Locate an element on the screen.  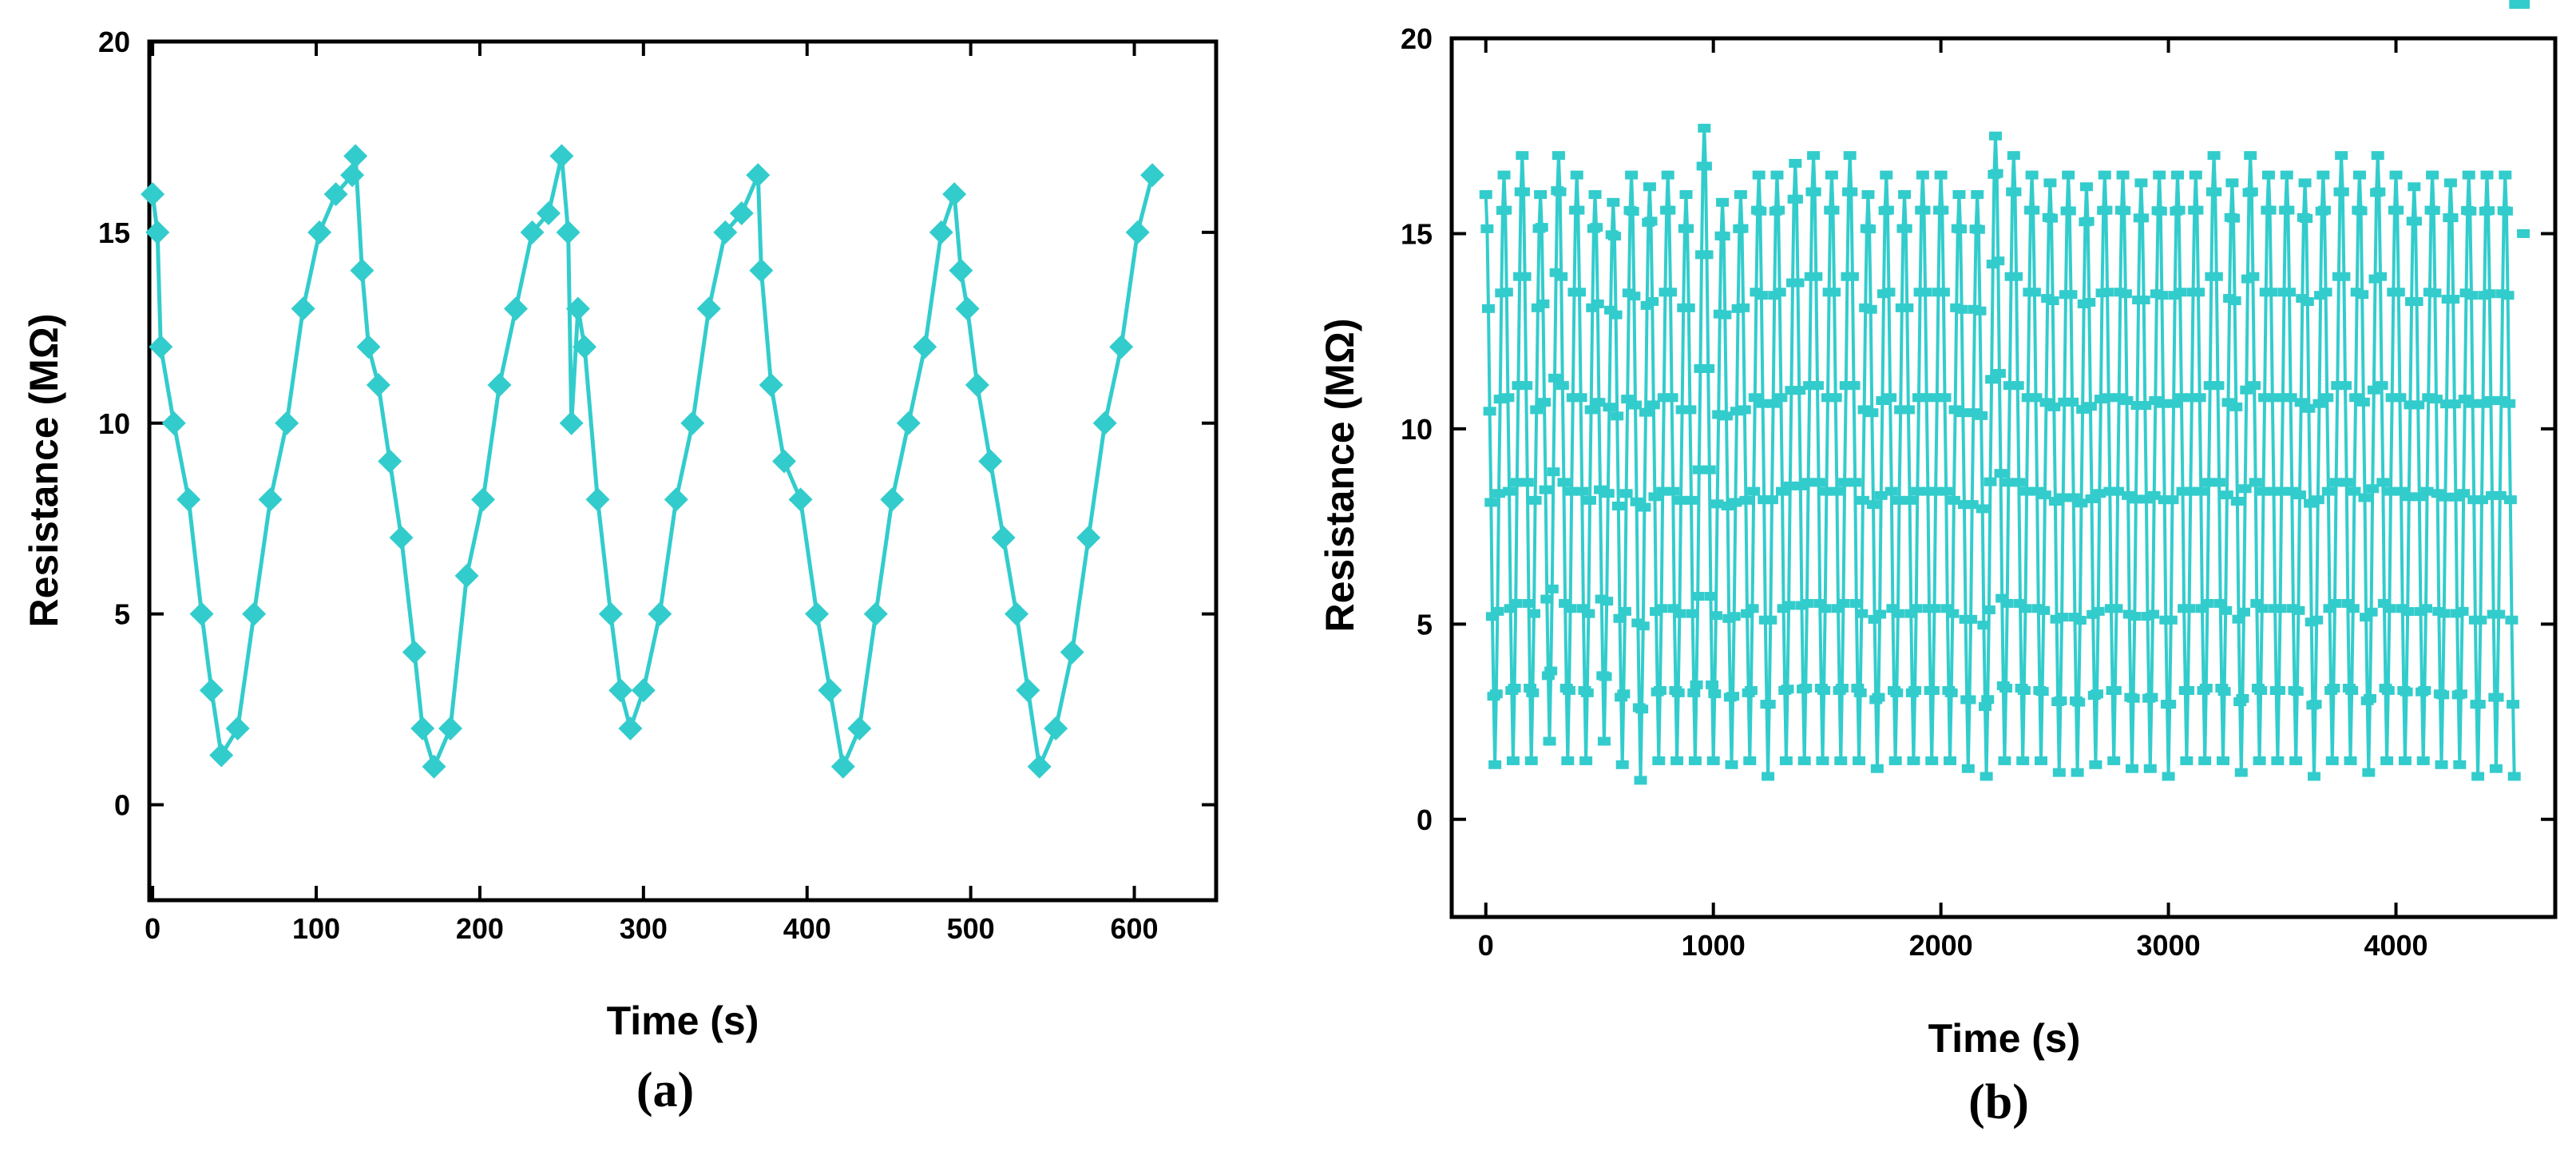
x-tick-label: 2000 is located at coordinates (1941, 945).